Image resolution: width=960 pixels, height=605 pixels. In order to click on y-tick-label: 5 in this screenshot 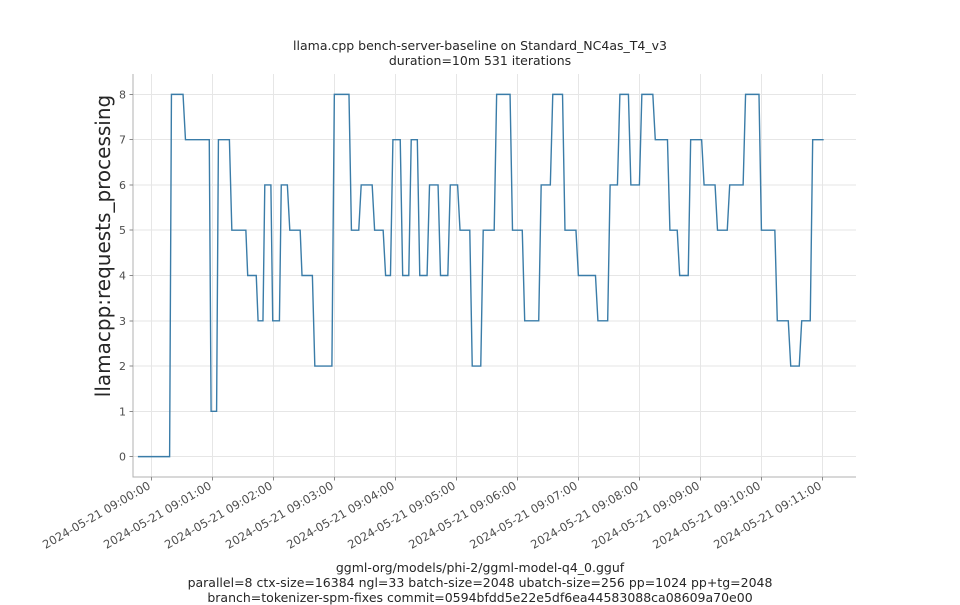, I will do `click(122, 230)`.